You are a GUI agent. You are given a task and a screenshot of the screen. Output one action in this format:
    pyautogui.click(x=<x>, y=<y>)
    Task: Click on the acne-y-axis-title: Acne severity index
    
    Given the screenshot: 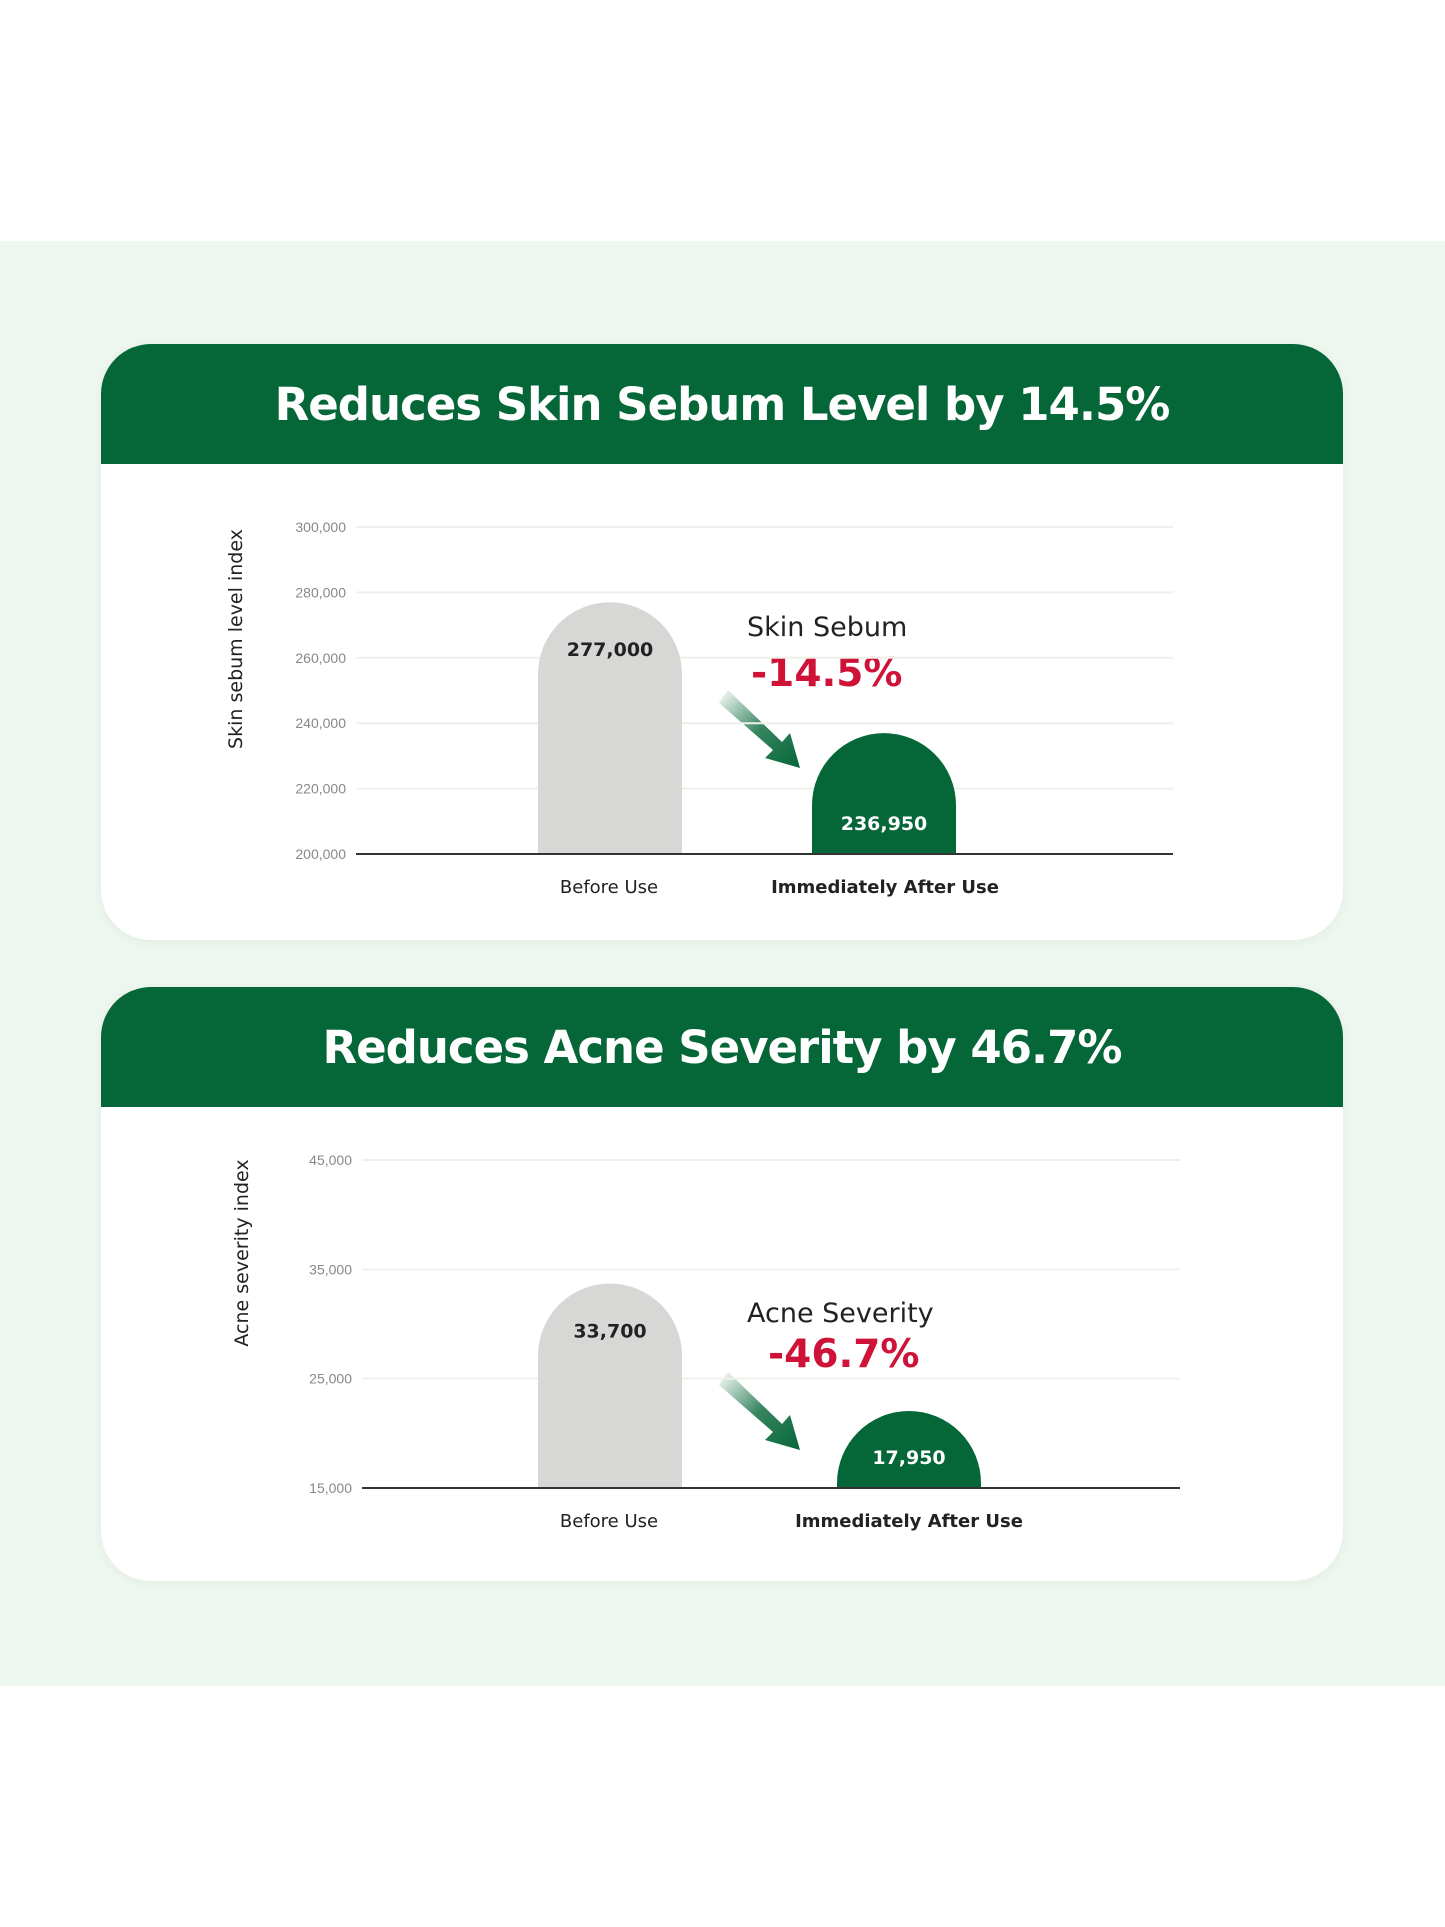 What is the action you would take?
    pyautogui.click(x=242, y=1252)
    